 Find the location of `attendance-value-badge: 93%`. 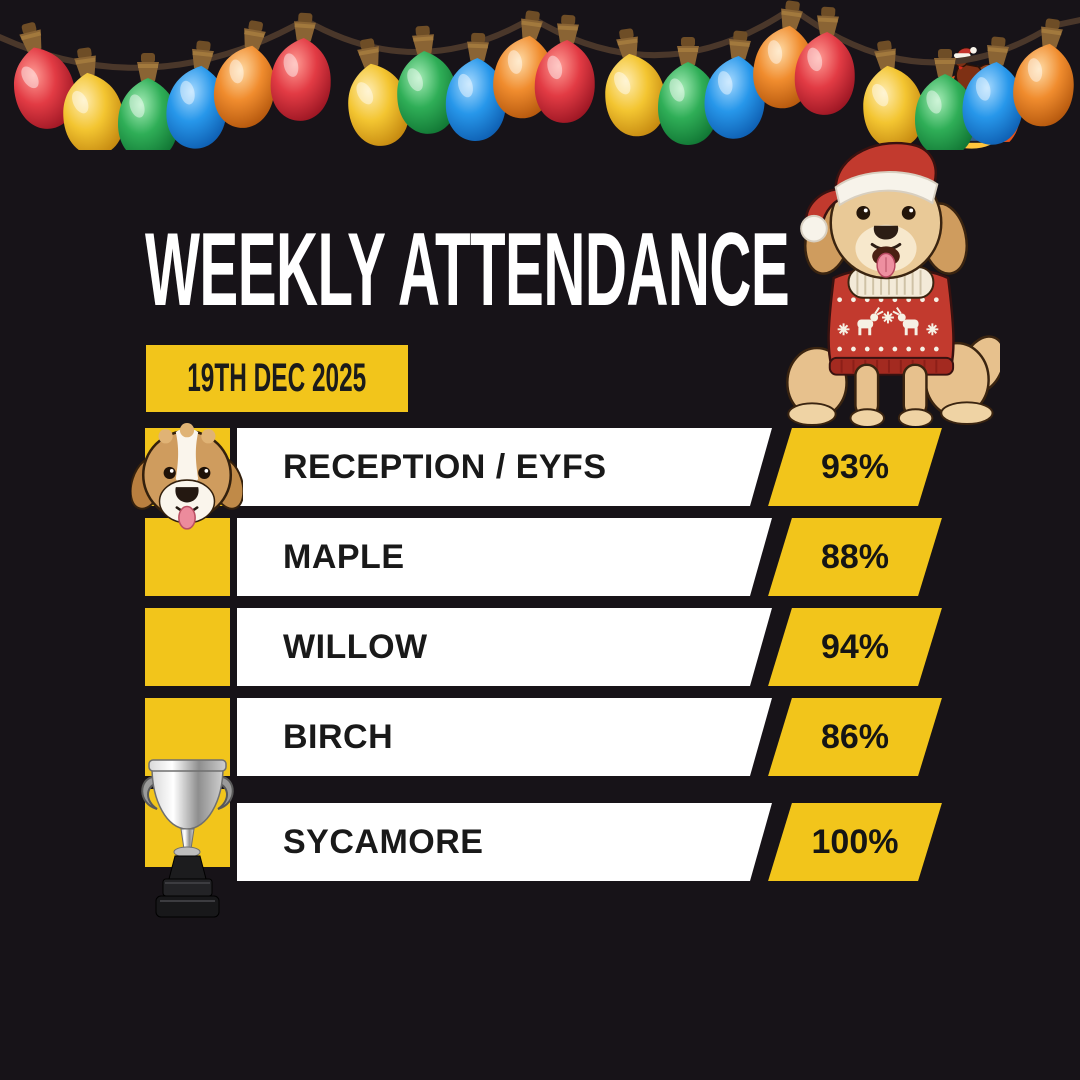

attendance-value-badge: 93% is located at coordinates (855, 467).